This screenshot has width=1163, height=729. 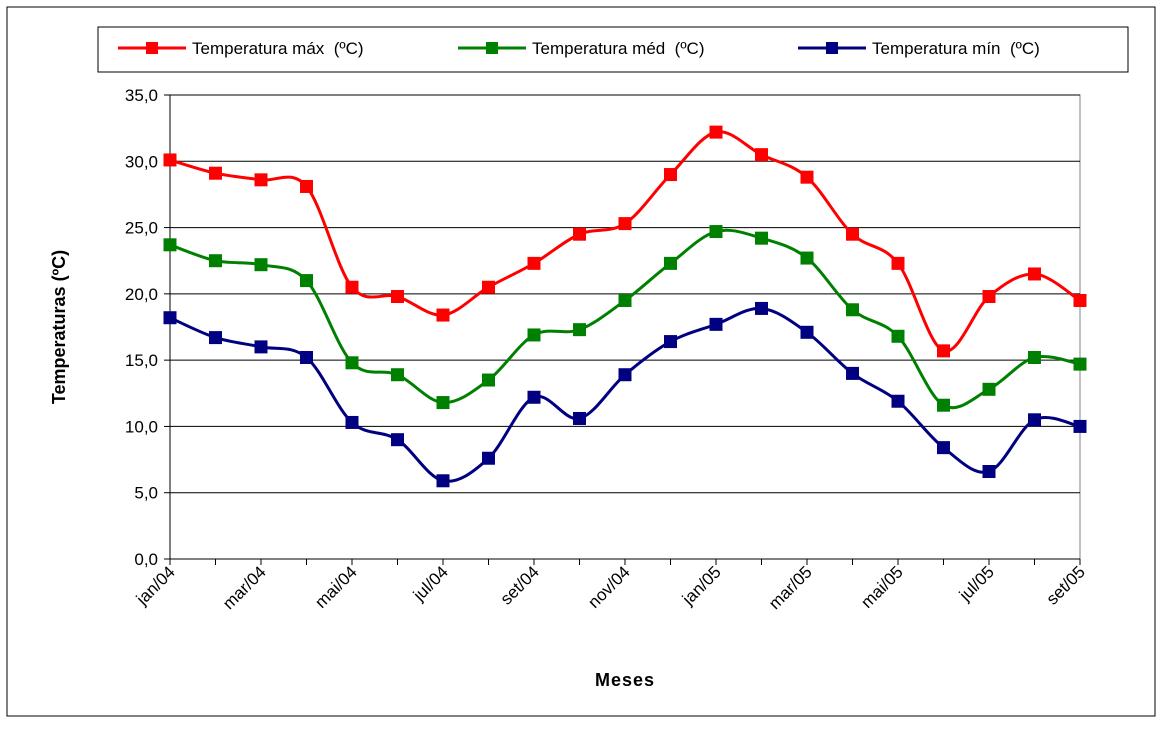 What do you see at coordinates (141, 294) in the screenshot?
I see `y-tick-label: 20,0` at bounding box center [141, 294].